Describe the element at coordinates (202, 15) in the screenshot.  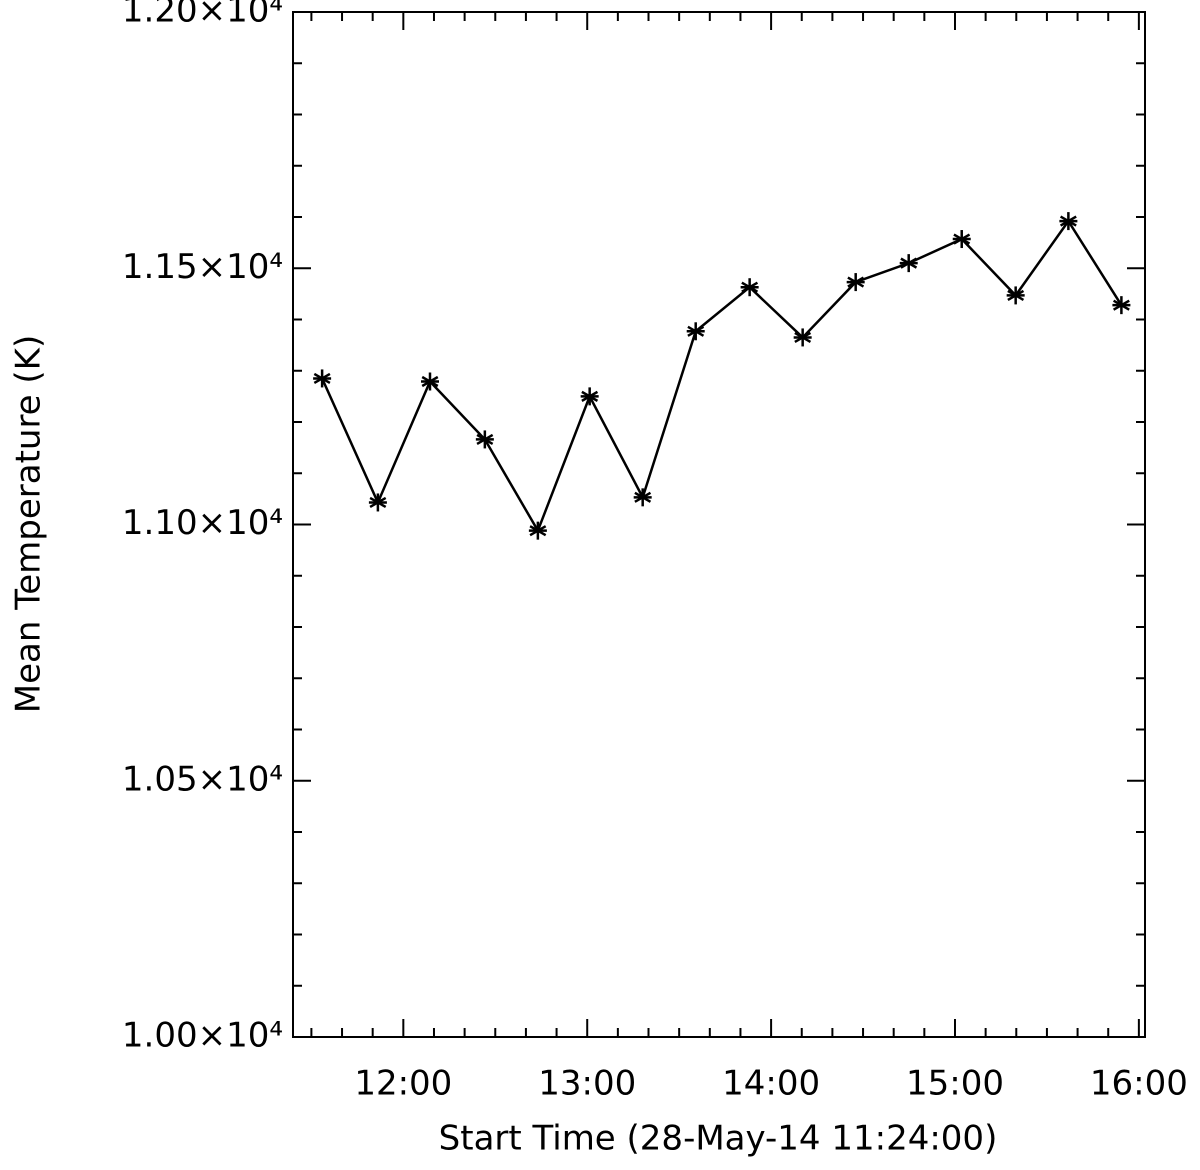
I see `y-tick-label: 1.20×10⁴` at that location.